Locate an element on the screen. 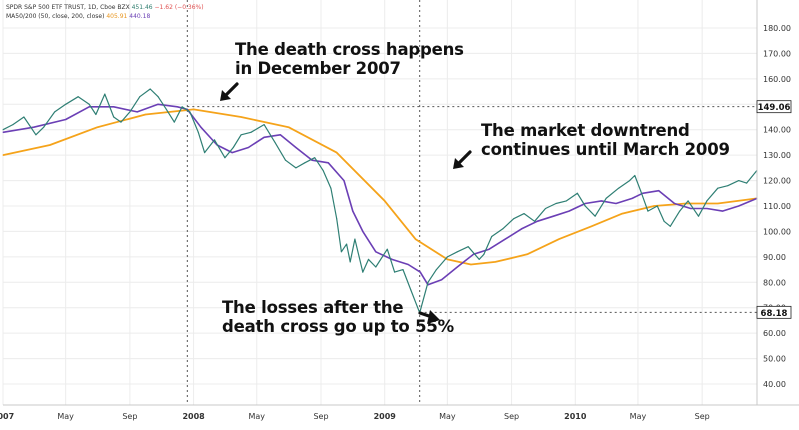 Image resolution: width=799 pixels, height=430 pixels. annotation-death-cross-line1: The death cross happens is located at coordinates (349, 49).